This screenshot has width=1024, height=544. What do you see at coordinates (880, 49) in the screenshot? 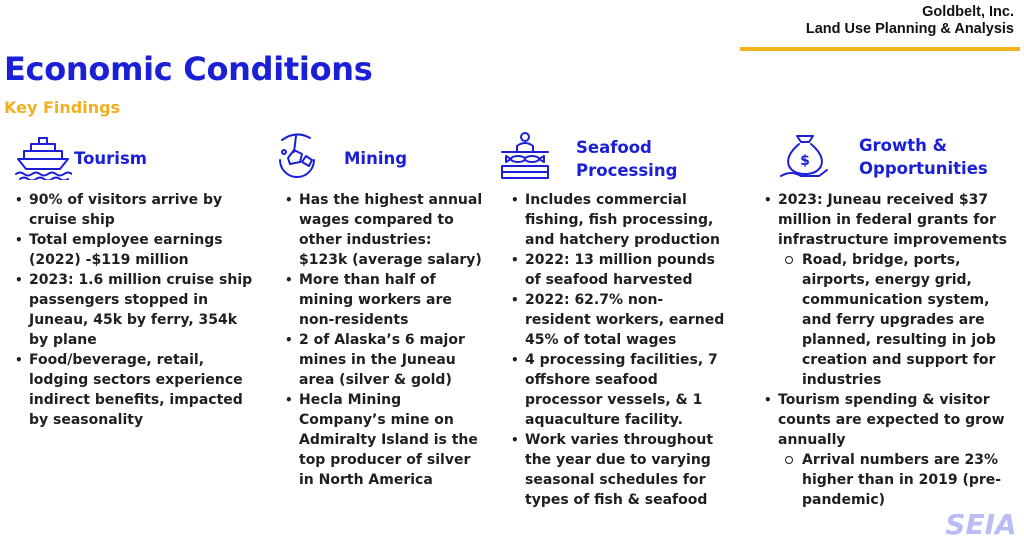
I see `header-accent-line` at bounding box center [880, 49].